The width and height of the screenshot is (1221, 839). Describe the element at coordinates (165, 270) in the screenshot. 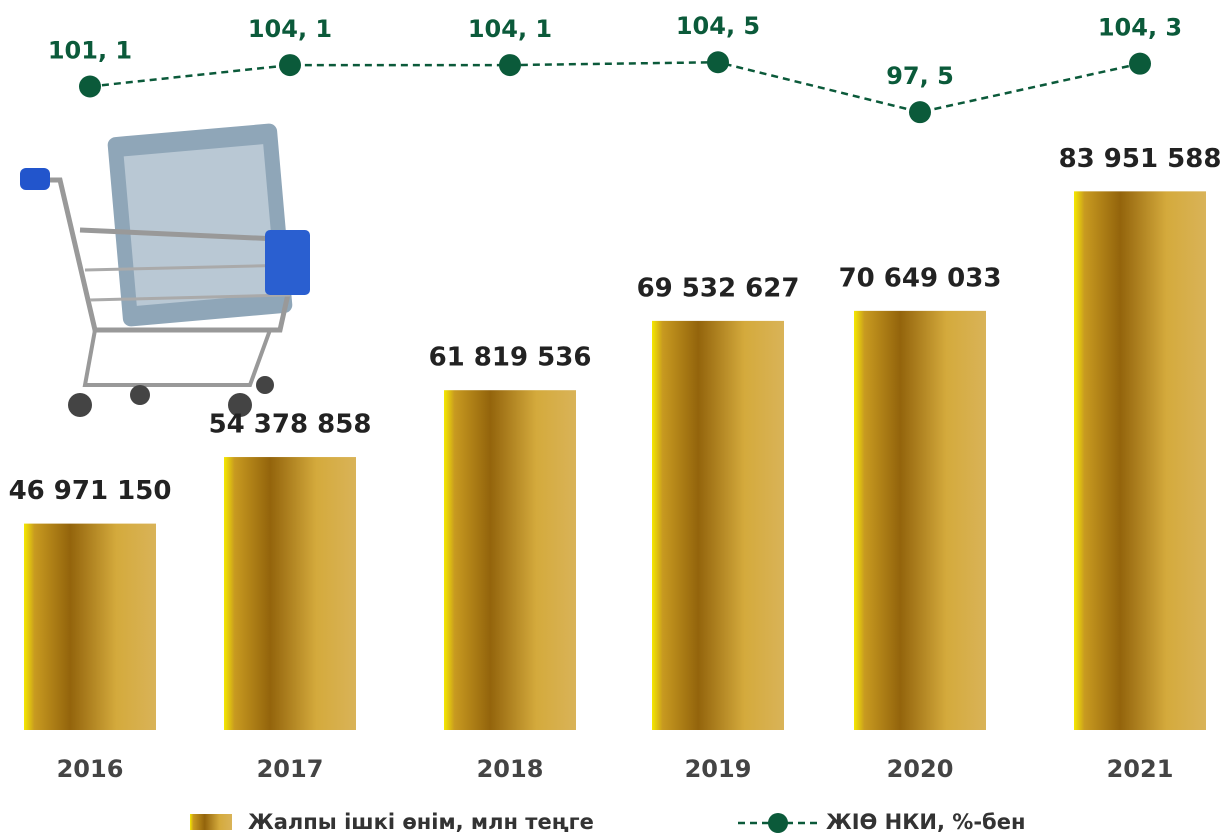

I see `cart-illustration` at that location.